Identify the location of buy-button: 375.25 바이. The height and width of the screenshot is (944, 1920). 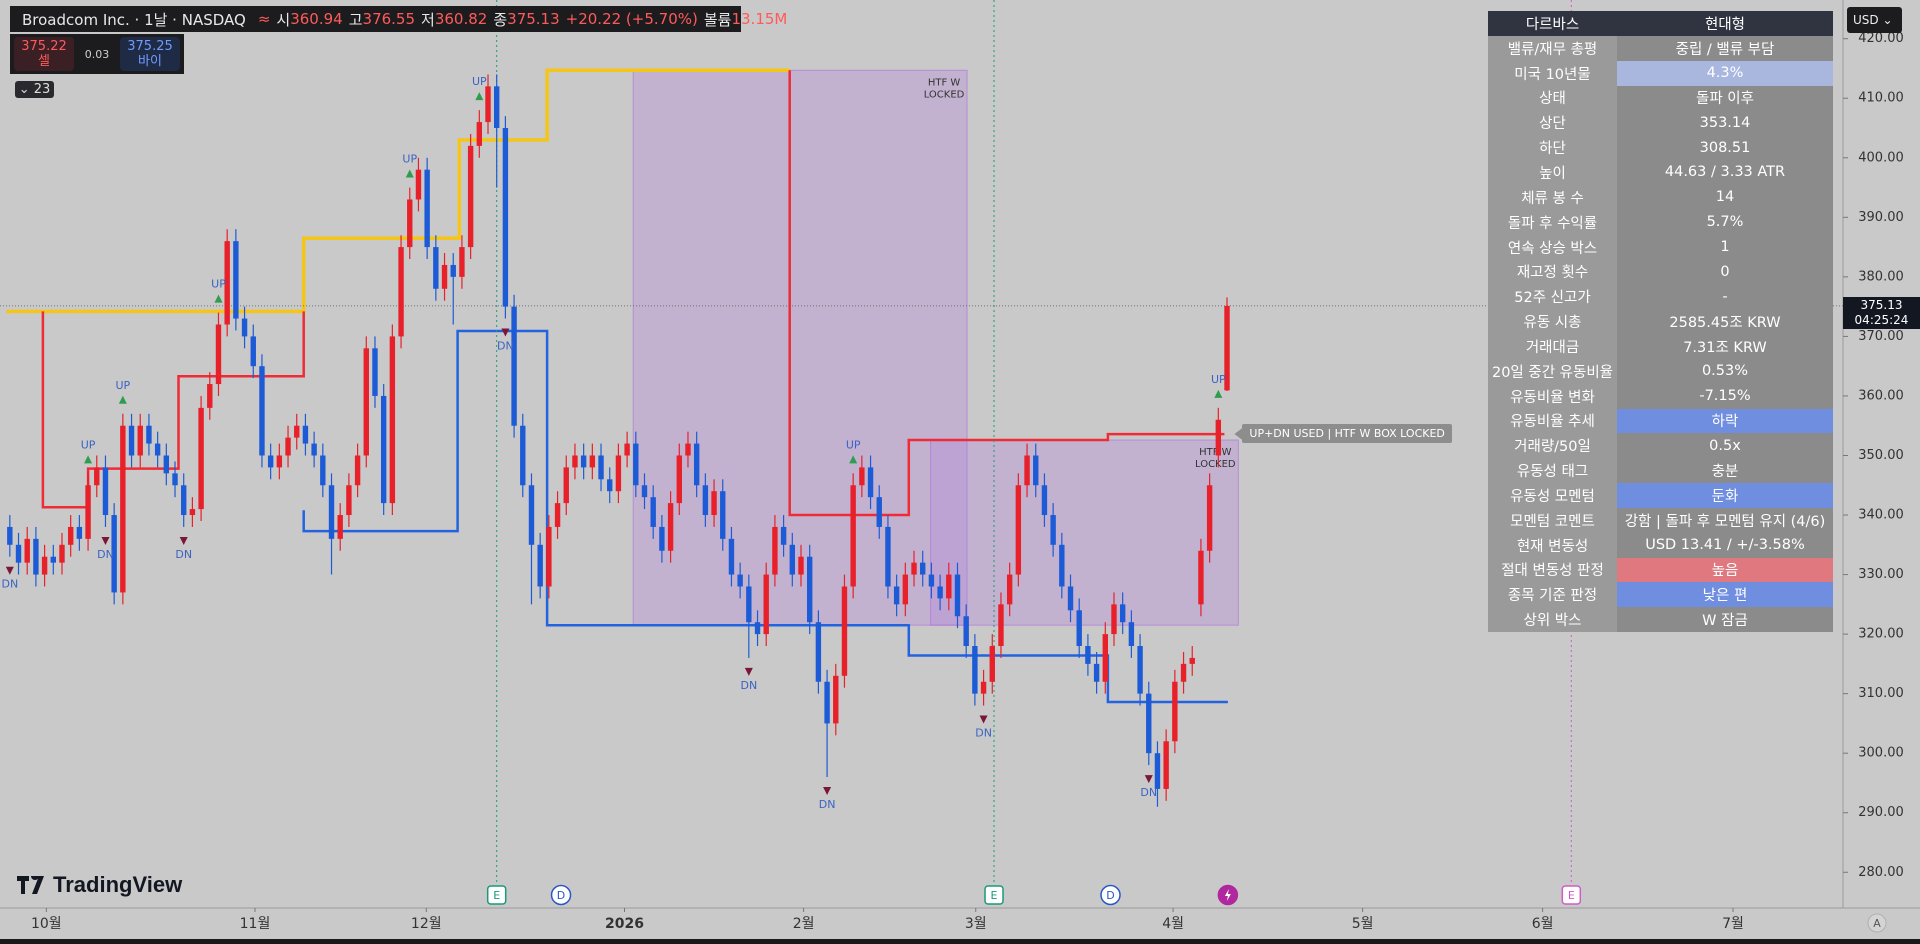
(150, 54).